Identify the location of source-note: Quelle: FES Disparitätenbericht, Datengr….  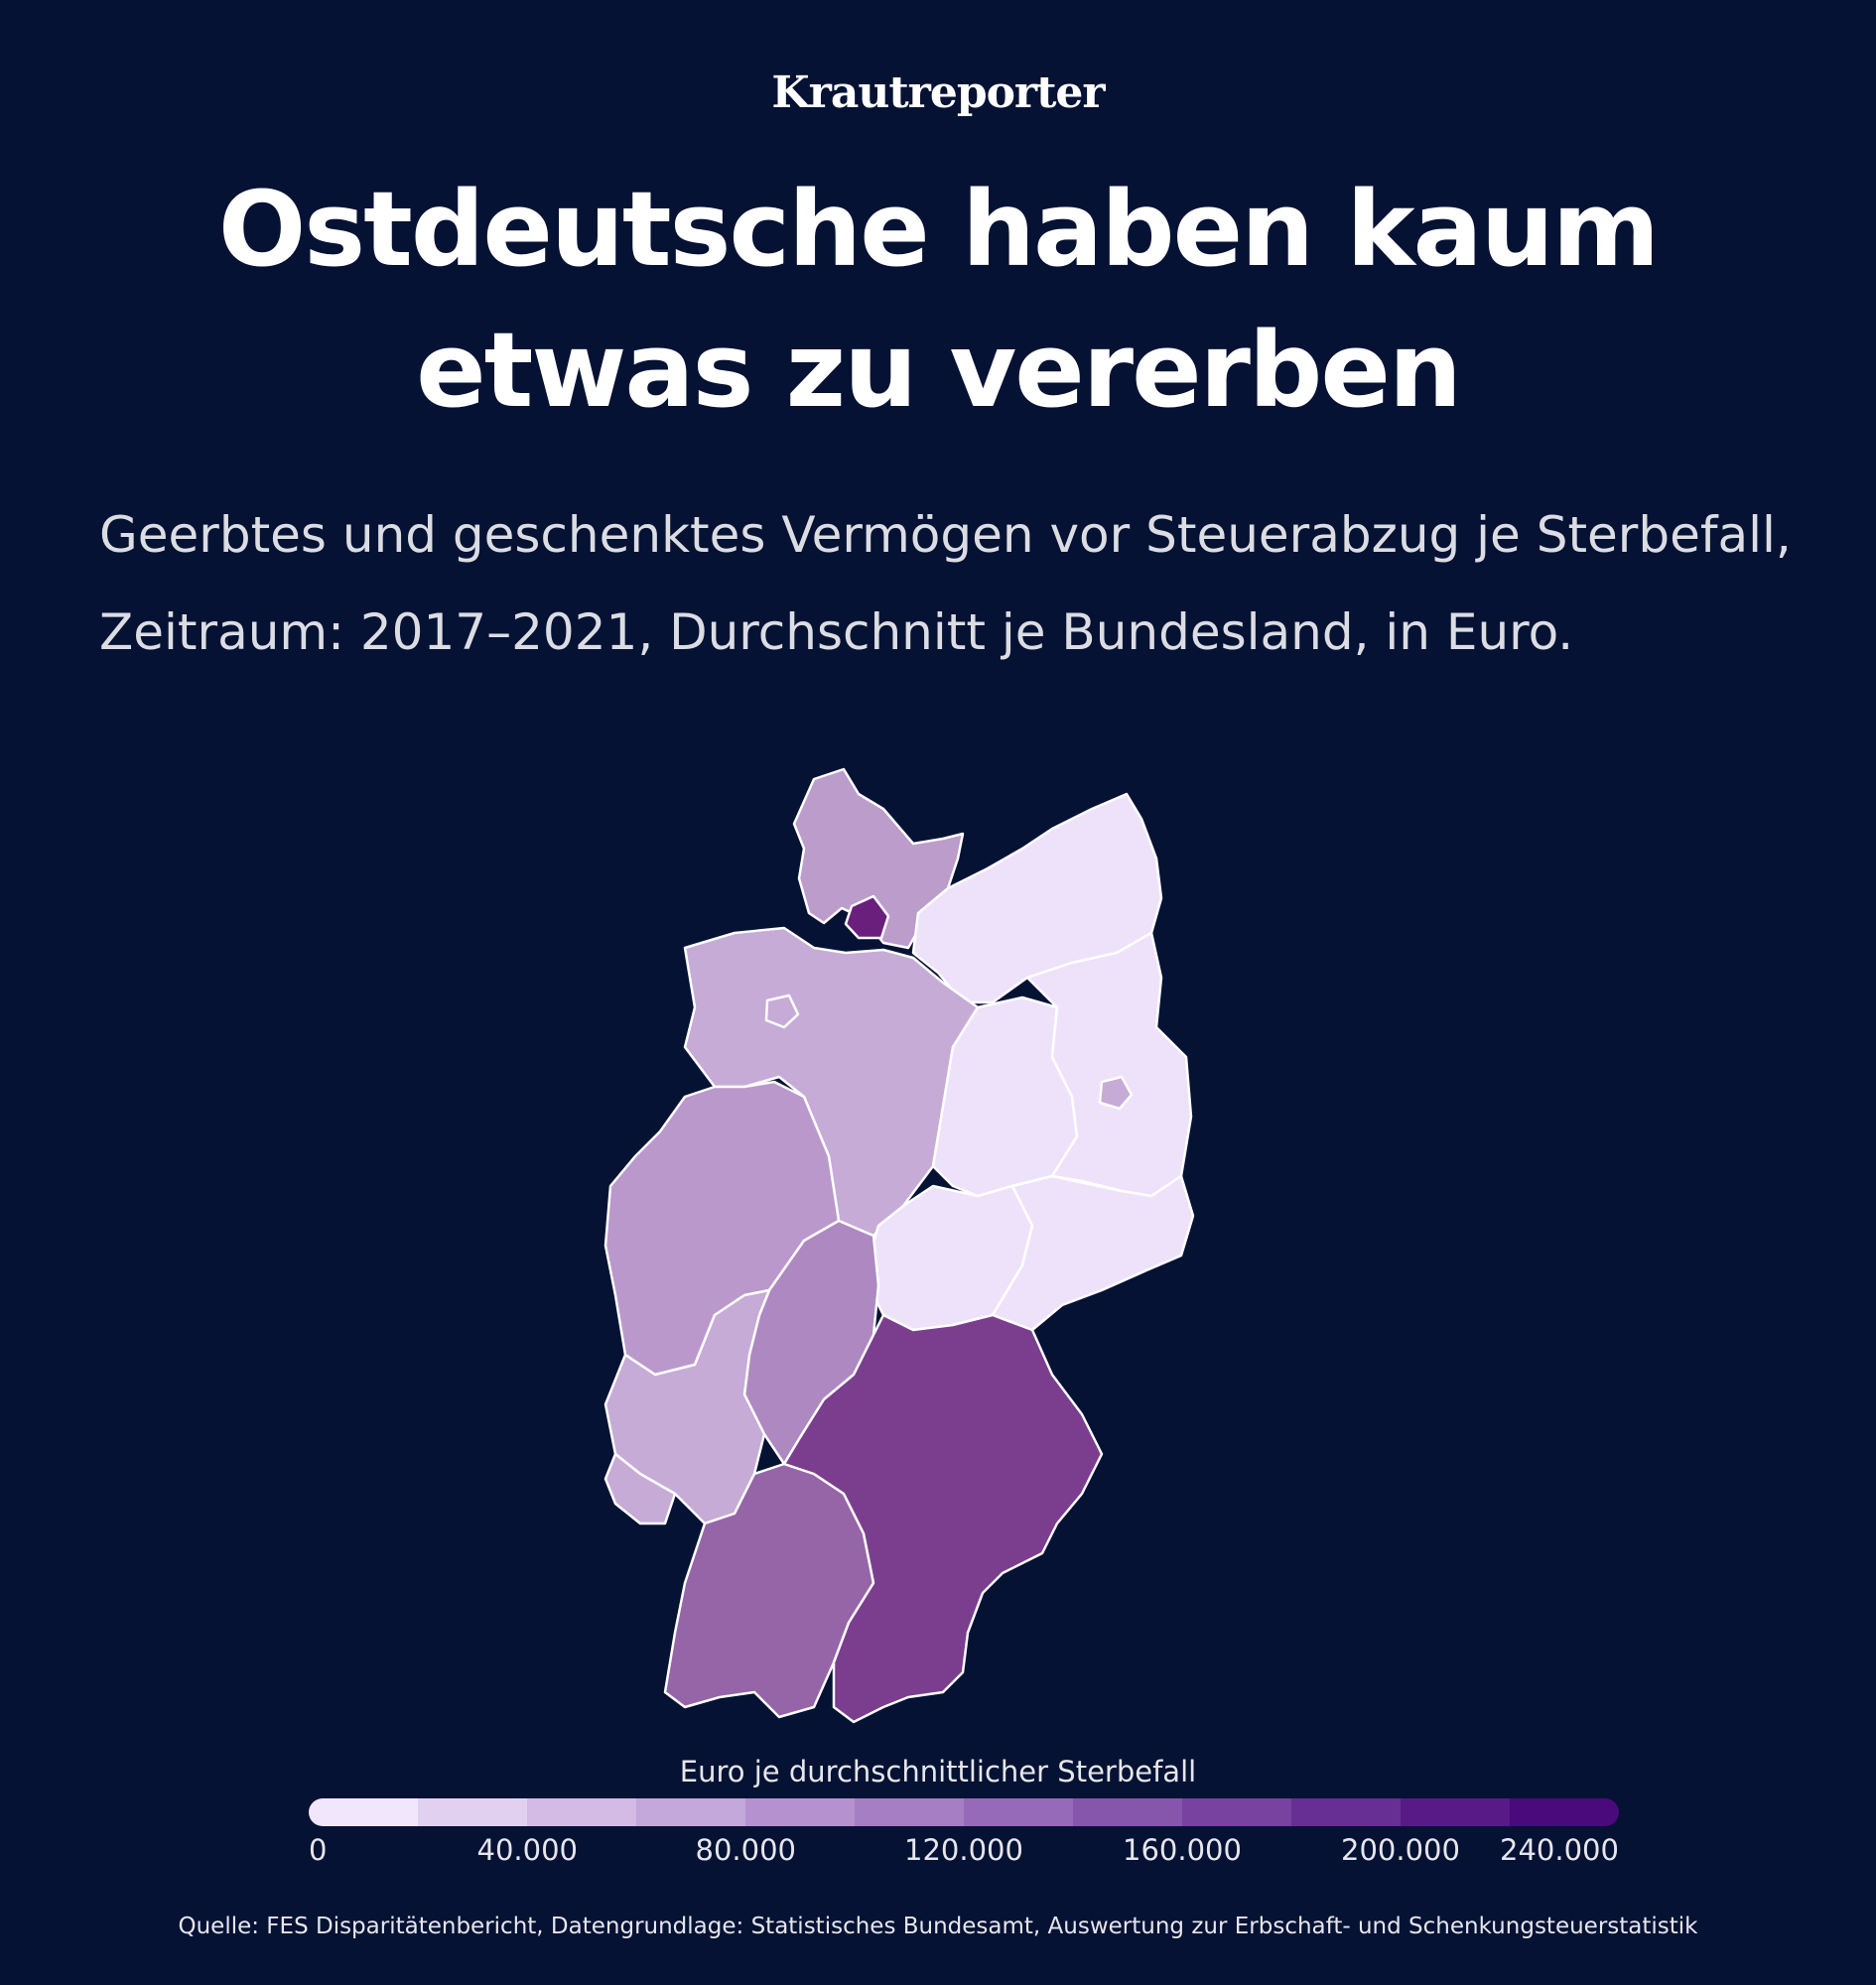
(938, 1926).